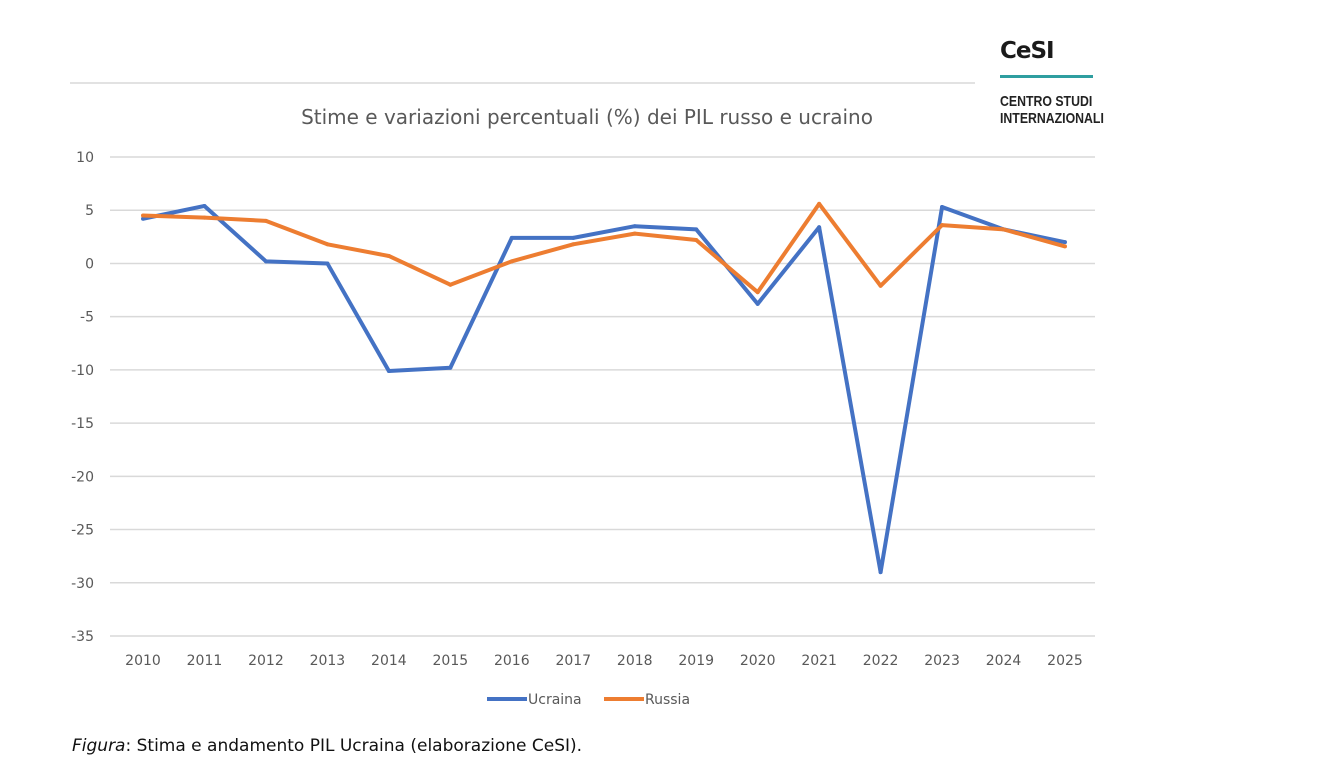  Describe the element at coordinates (1046, 101) in the screenshot. I see `logo-line1: CENTRO STUDI` at that location.